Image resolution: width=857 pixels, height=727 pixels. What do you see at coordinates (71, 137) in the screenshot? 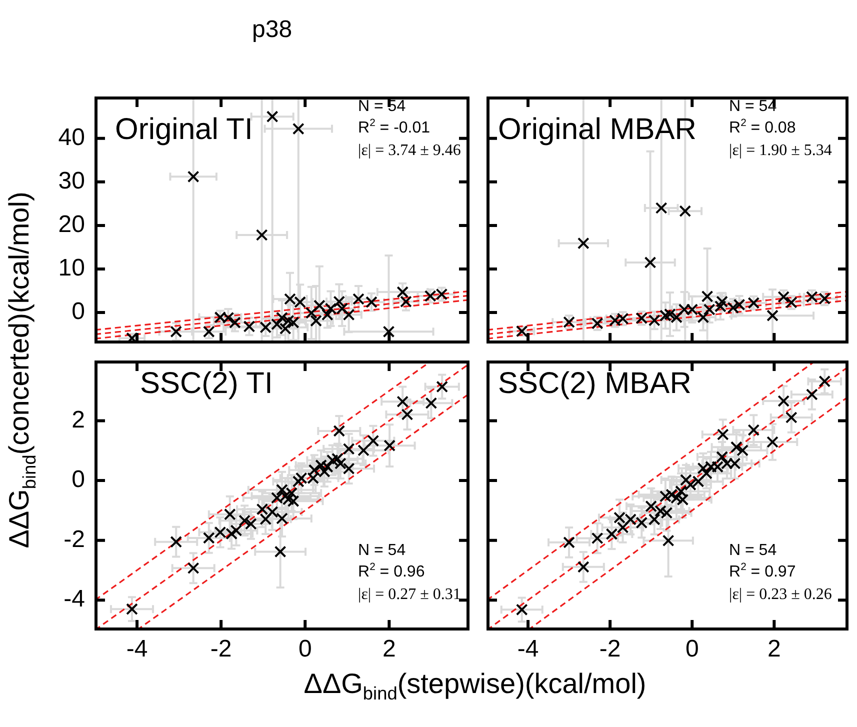
I see `y-tick-label: 40` at bounding box center [71, 137].